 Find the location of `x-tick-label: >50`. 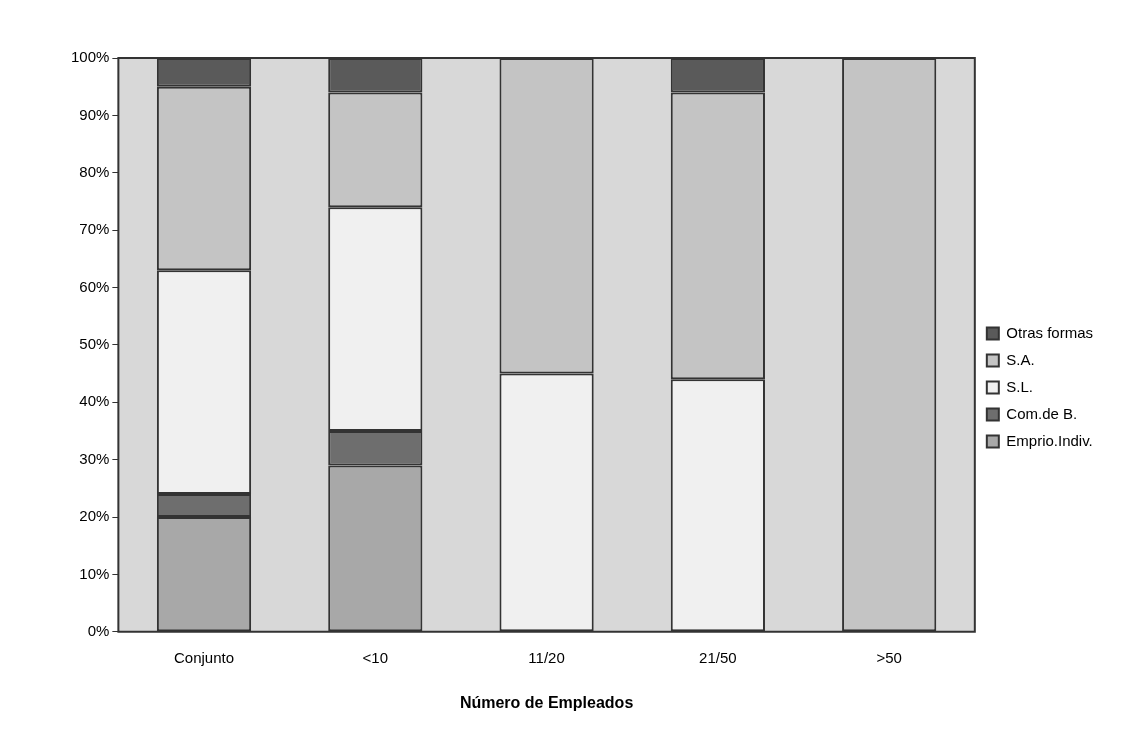

x-tick-label: >50 is located at coordinates (889, 657).